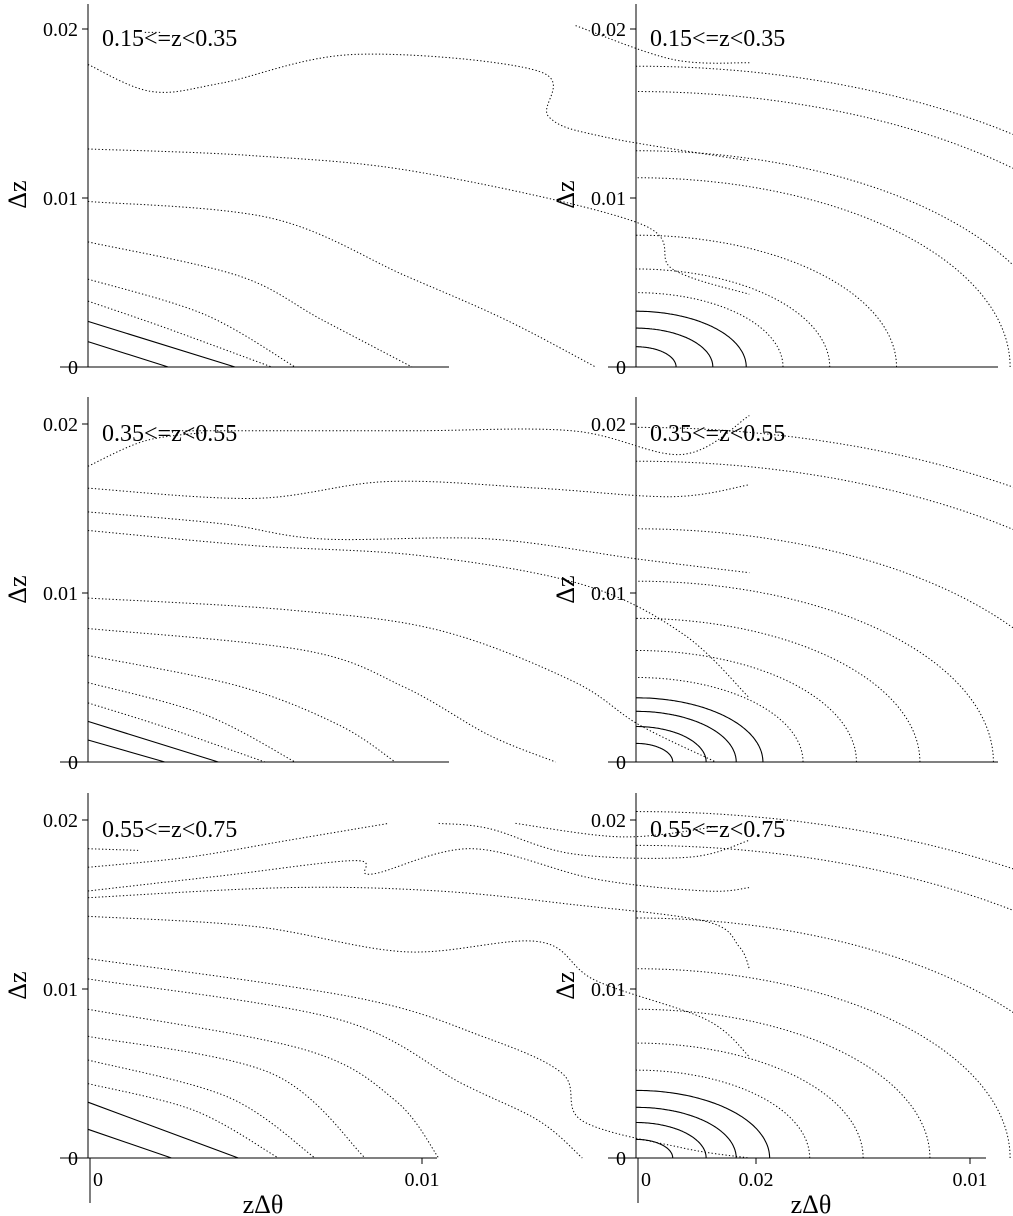 Image resolution: width=1013 pixels, height=1216 pixels. What do you see at coordinates (169, 434) in the screenshot?
I see `redshift-range-annotation: 0.35<=z<0.55` at bounding box center [169, 434].